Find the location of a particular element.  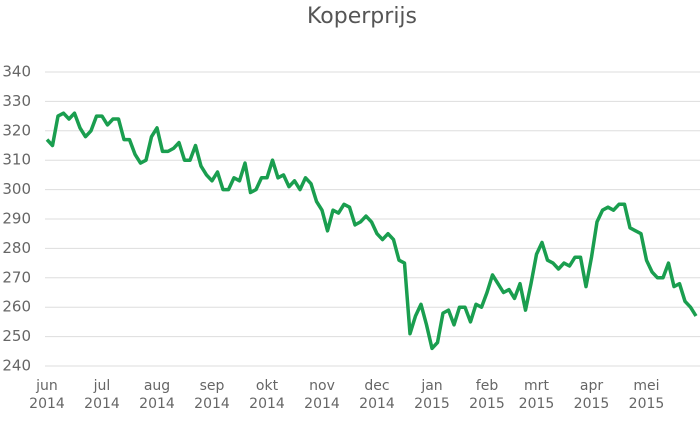

y-tick-label: 310 is located at coordinates (16, 160).